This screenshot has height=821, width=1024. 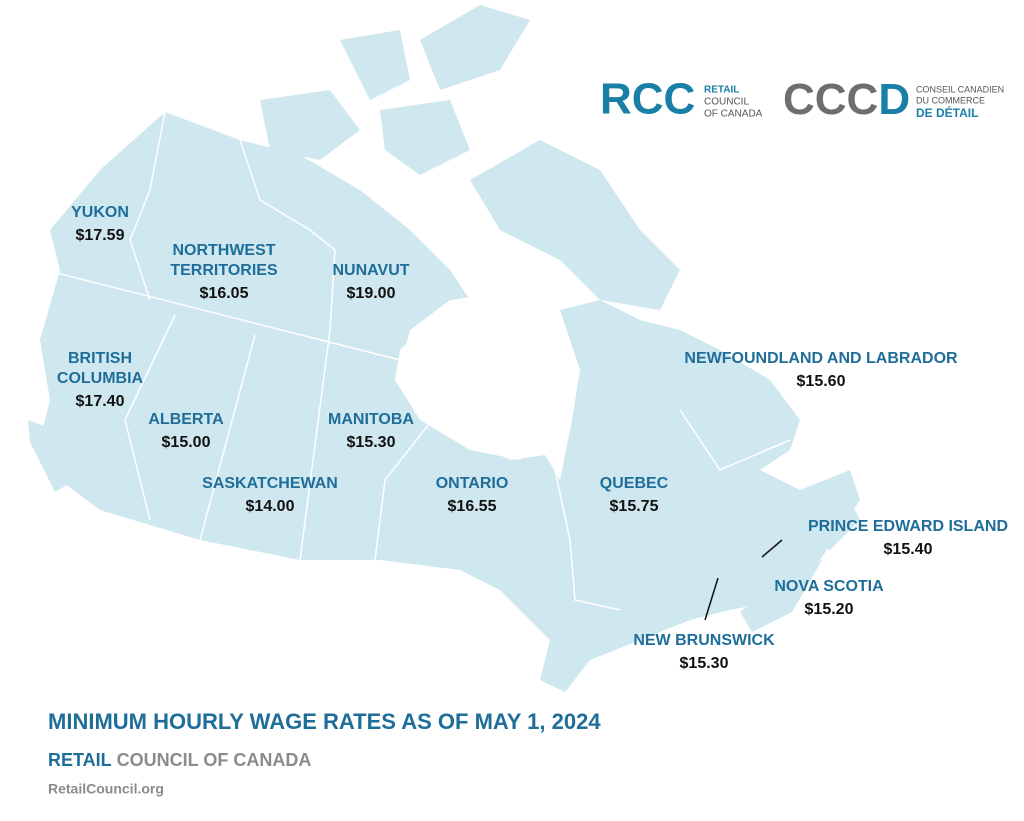 I want to click on region-name: MANITOBA, so click(x=371, y=419).